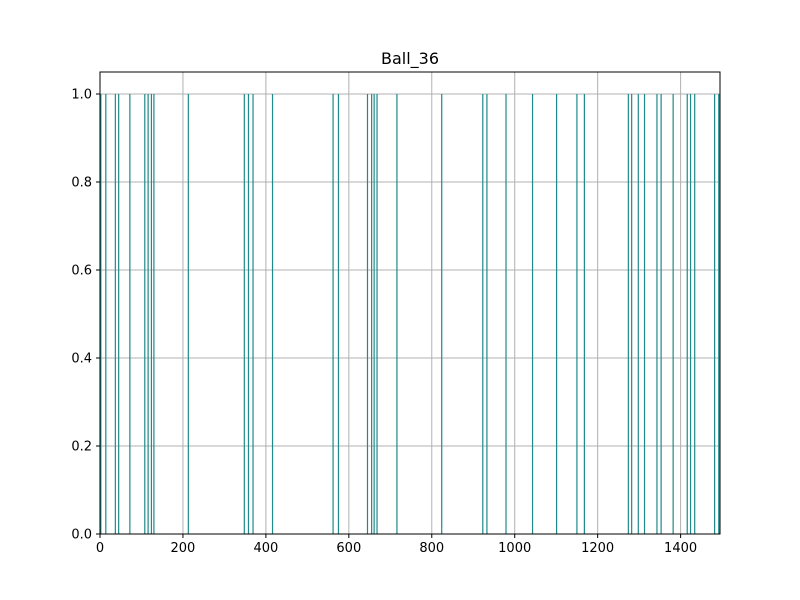  What do you see at coordinates (514, 548) in the screenshot?
I see `x-tick-label: 1000` at bounding box center [514, 548].